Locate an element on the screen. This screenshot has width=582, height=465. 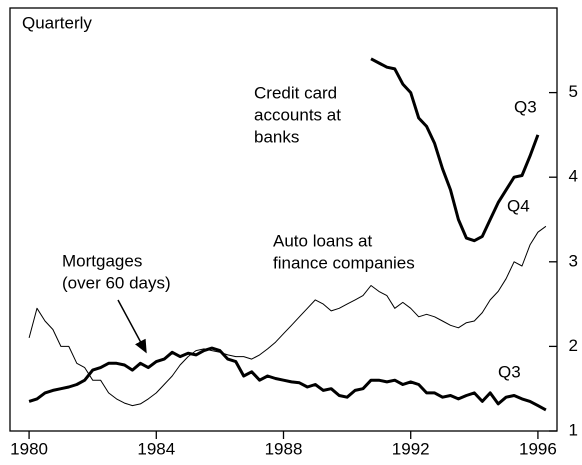
y-tick-label: 4 is located at coordinates (573, 176).